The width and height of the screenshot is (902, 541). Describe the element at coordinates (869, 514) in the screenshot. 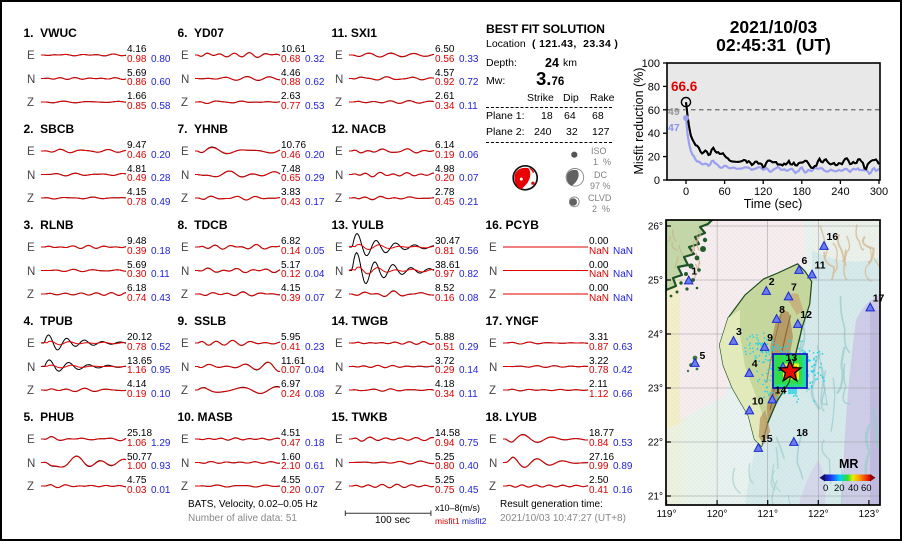

I see `svg-text: 123°` at that location.